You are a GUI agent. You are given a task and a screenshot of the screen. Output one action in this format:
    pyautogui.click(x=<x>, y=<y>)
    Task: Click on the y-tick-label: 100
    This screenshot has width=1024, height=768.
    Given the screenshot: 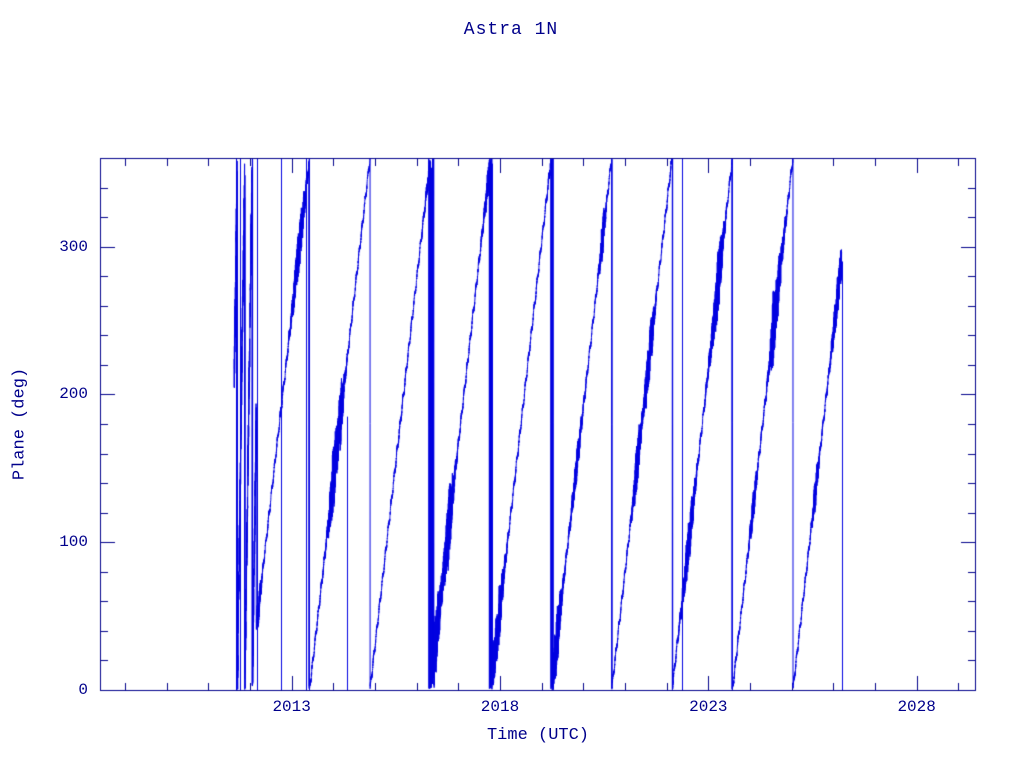 What is the action you would take?
    pyautogui.click(x=73, y=542)
    